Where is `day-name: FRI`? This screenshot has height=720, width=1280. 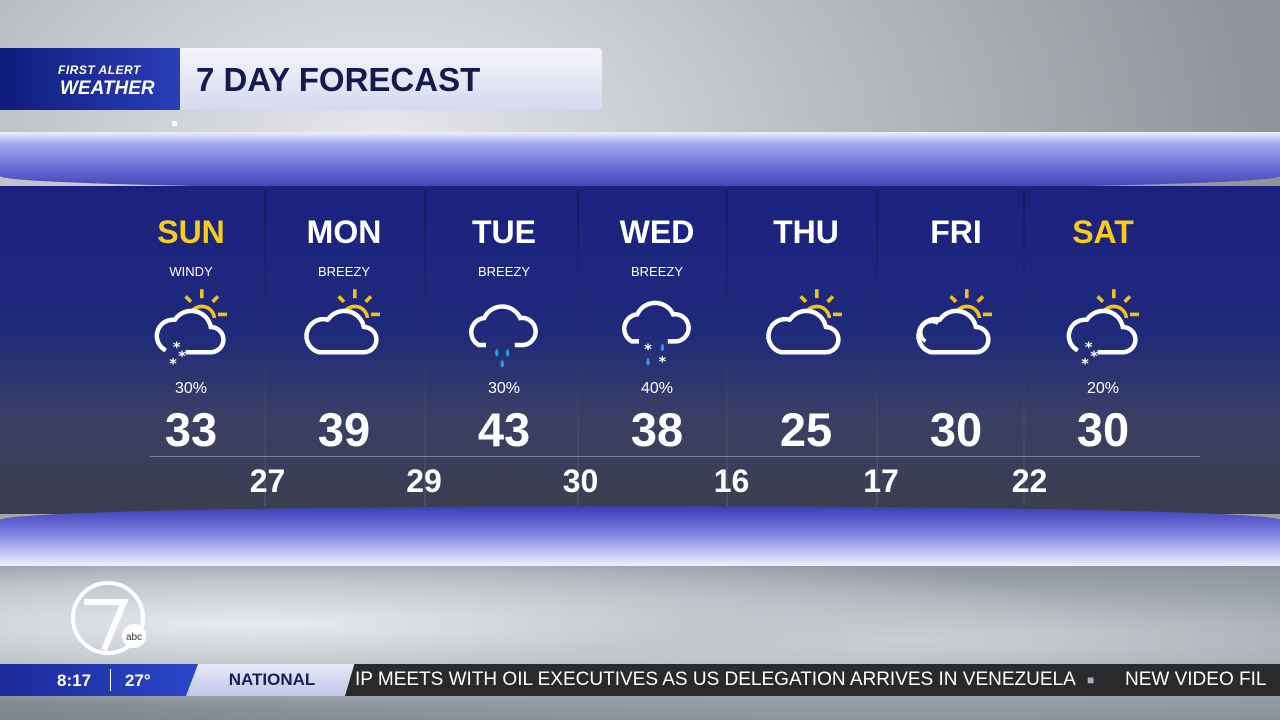 day-name: FRI is located at coordinates (956, 232).